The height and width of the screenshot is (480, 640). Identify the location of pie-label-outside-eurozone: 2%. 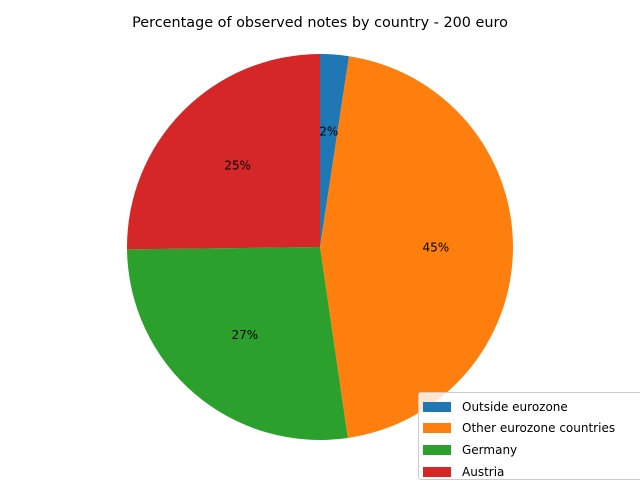
(328, 132).